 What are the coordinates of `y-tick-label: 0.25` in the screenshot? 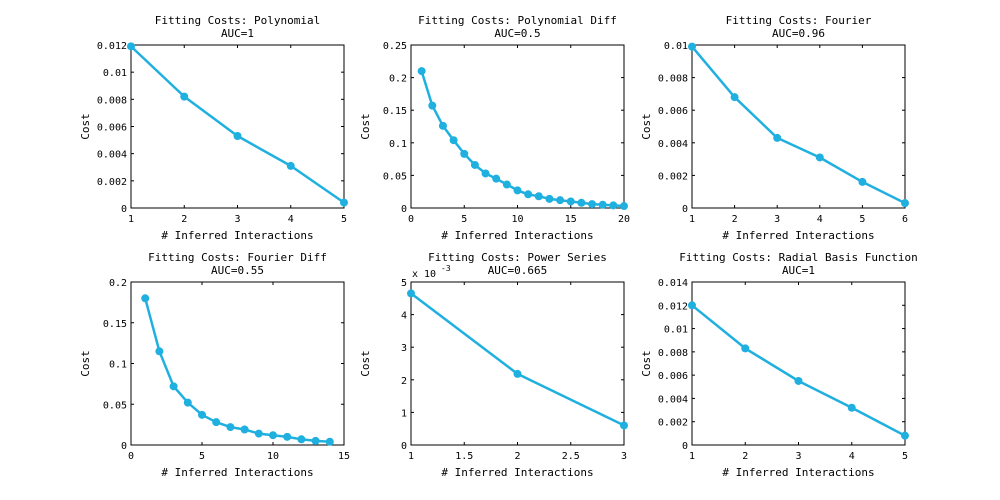 It's located at (395, 46).